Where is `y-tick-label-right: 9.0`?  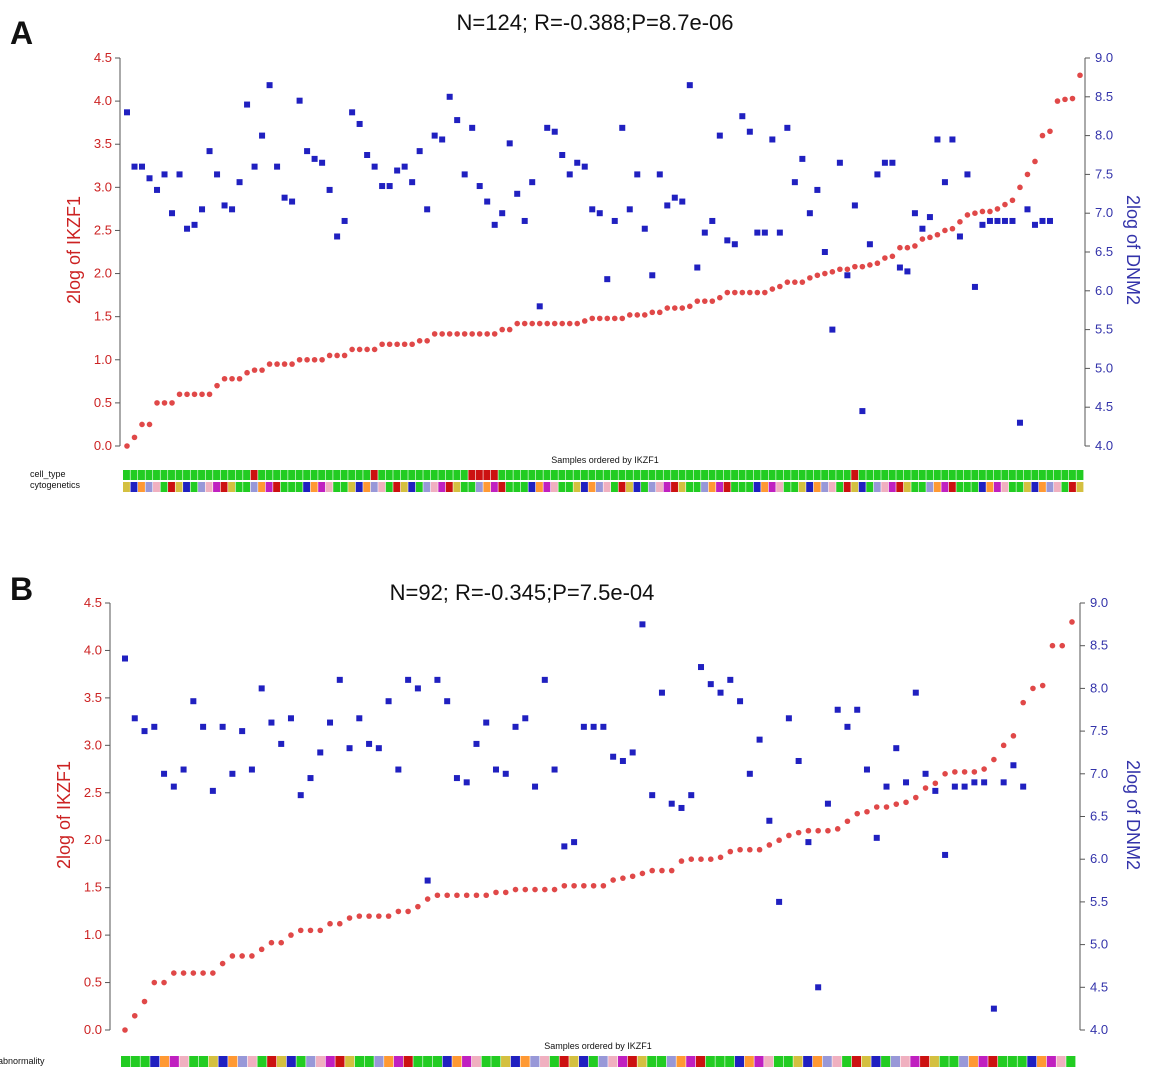
y-tick-label-right: 9.0 is located at coordinates (1099, 602).